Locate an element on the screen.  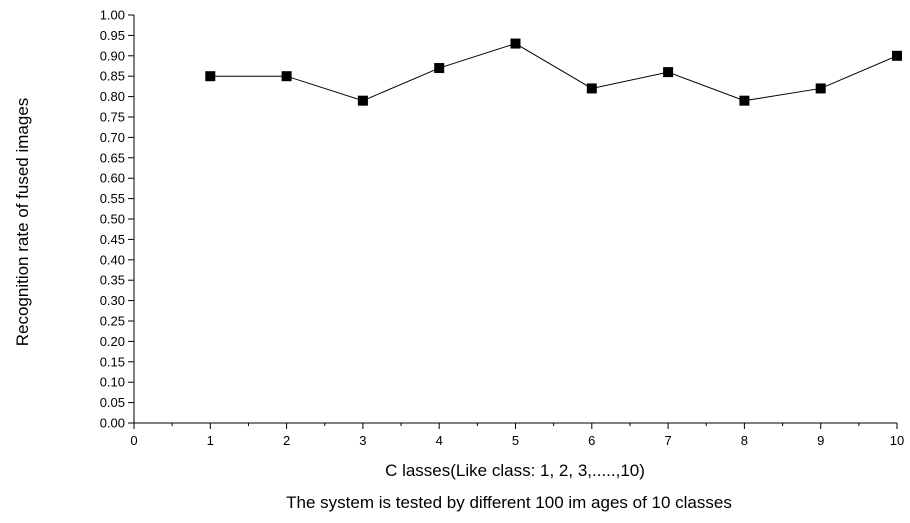
x-axis: 0 1 2 3 4 5 6 7 8 9 10 is located at coordinates (517, 435).